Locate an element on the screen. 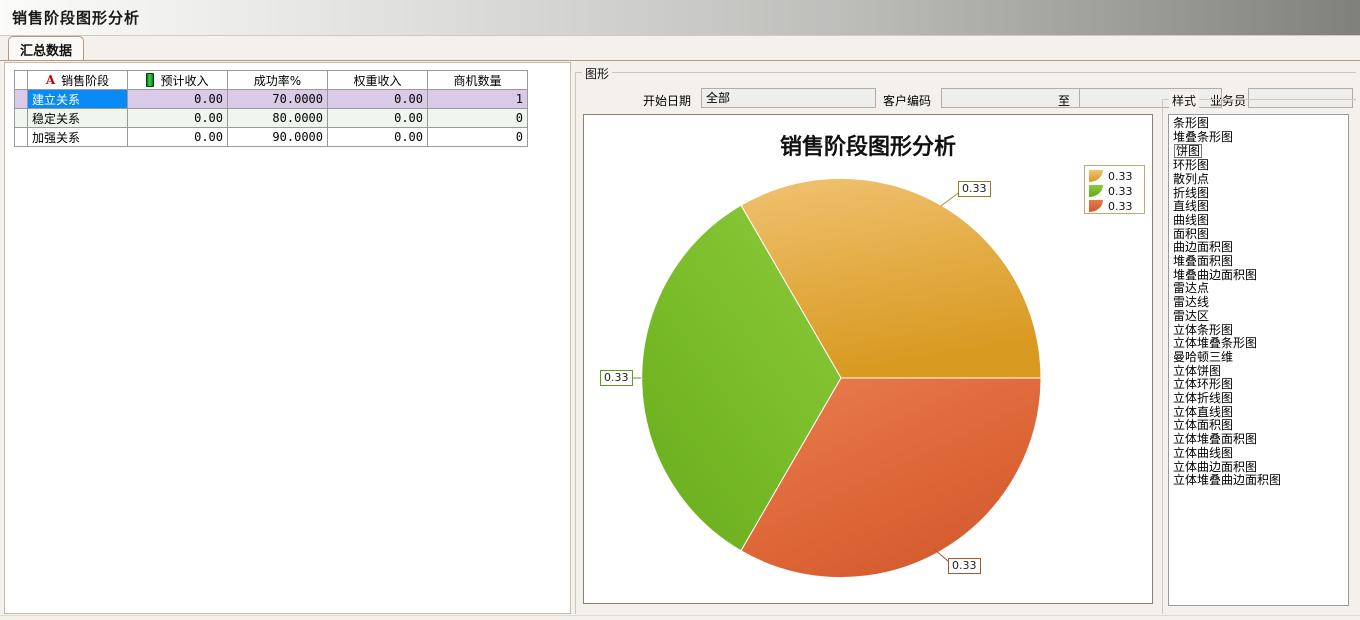 The width and height of the screenshot is (1360, 620). table-header-row: A 销售阶段 预计收入 成功率% 权重收入 商机数量 is located at coordinates (271, 80).